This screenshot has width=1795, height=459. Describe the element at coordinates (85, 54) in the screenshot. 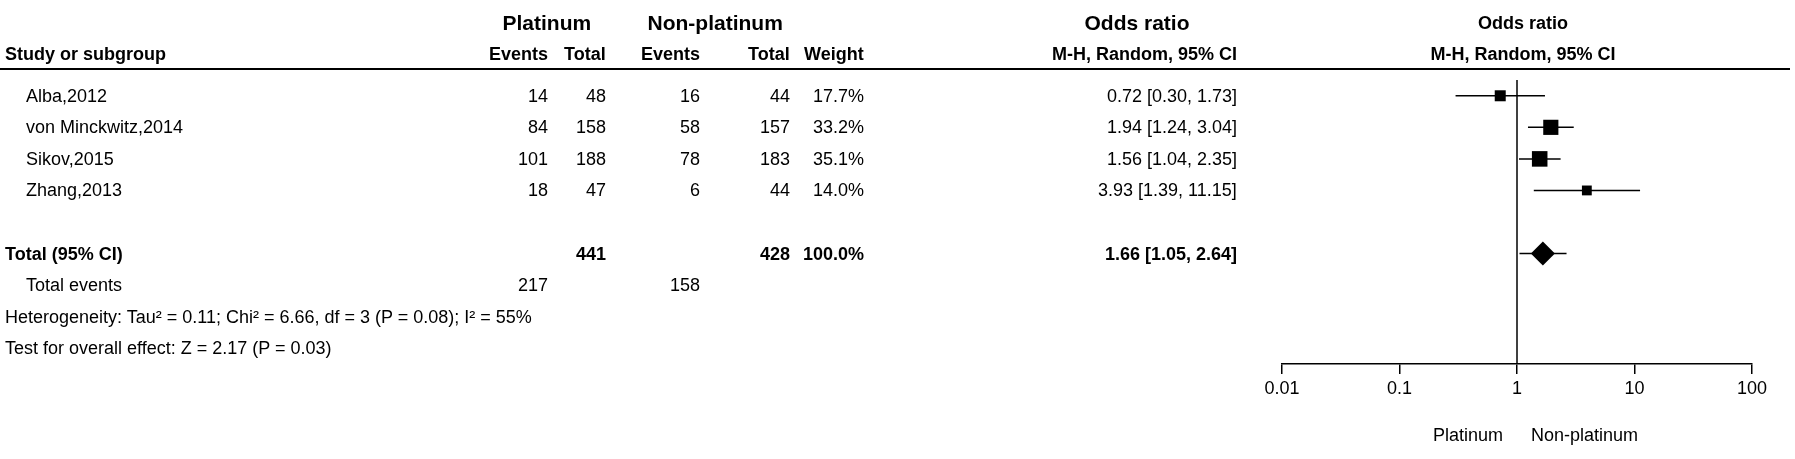

I see `text: Study or subgroup` at that location.